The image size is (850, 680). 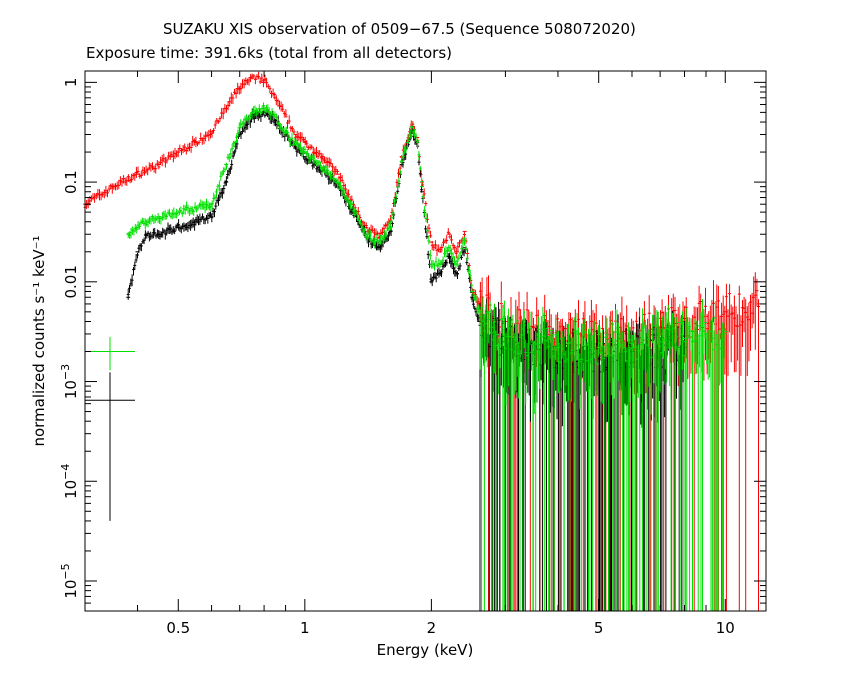 What do you see at coordinates (71, 182) in the screenshot?
I see `y-tick-label: 0.1` at bounding box center [71, 182].